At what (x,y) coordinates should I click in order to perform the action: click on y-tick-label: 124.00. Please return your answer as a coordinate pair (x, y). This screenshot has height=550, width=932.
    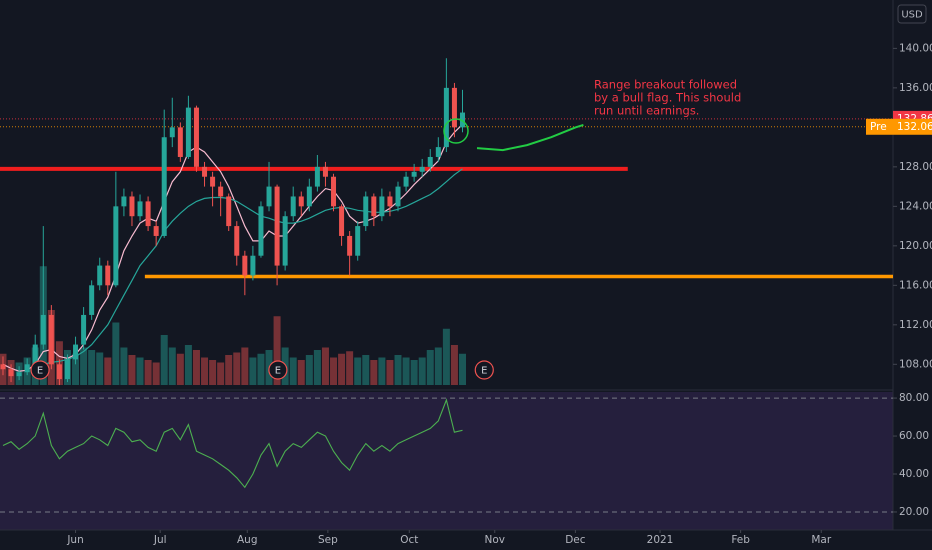
    Looking at the image, I should click on (915, 206).